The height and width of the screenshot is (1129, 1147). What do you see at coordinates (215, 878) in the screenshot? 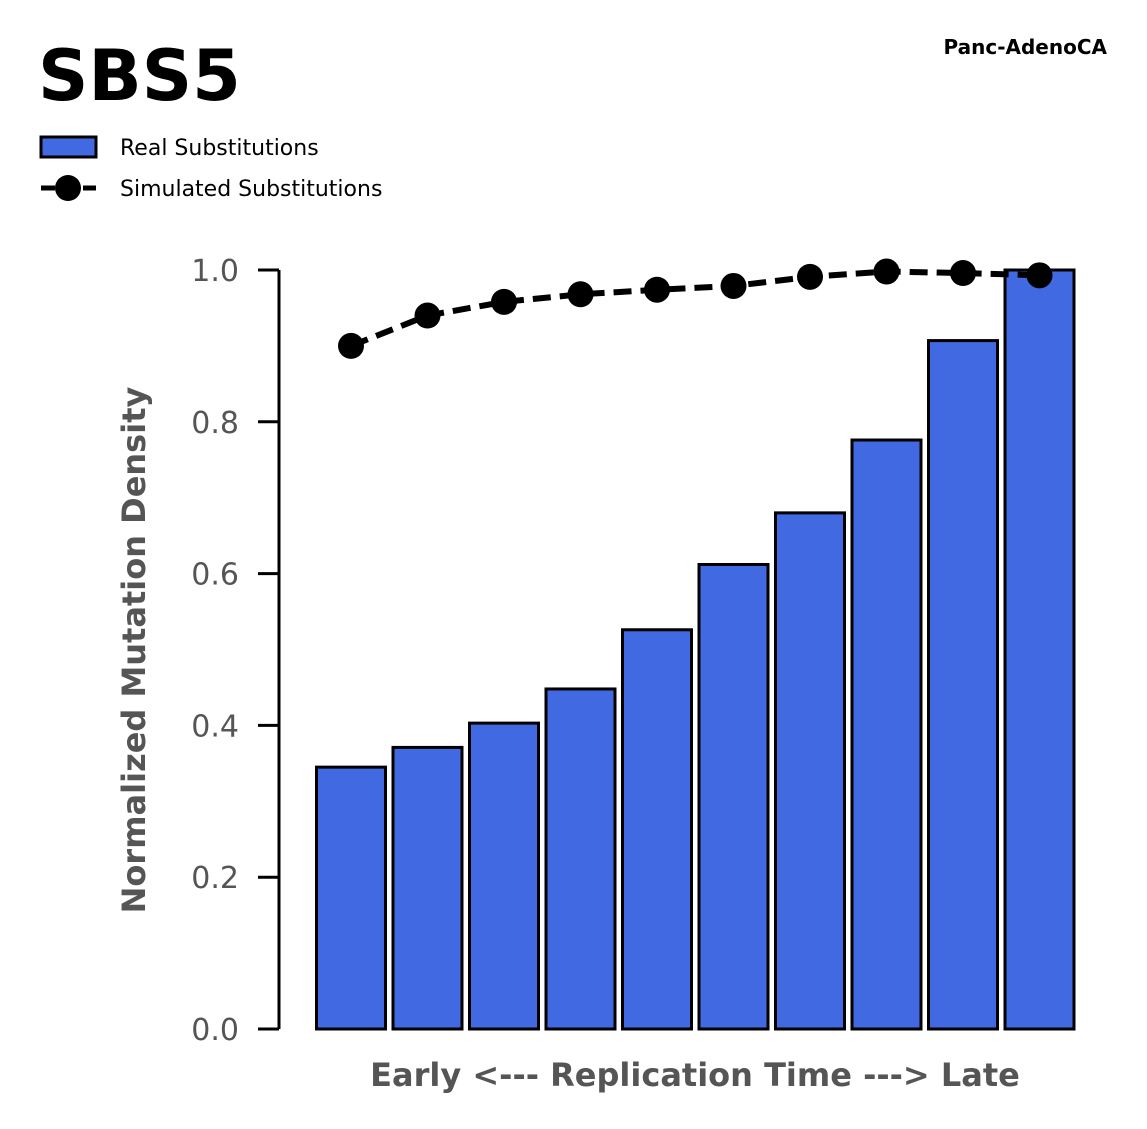
I see `y-tick-label: 0.2` at bounding box center [215, 878].